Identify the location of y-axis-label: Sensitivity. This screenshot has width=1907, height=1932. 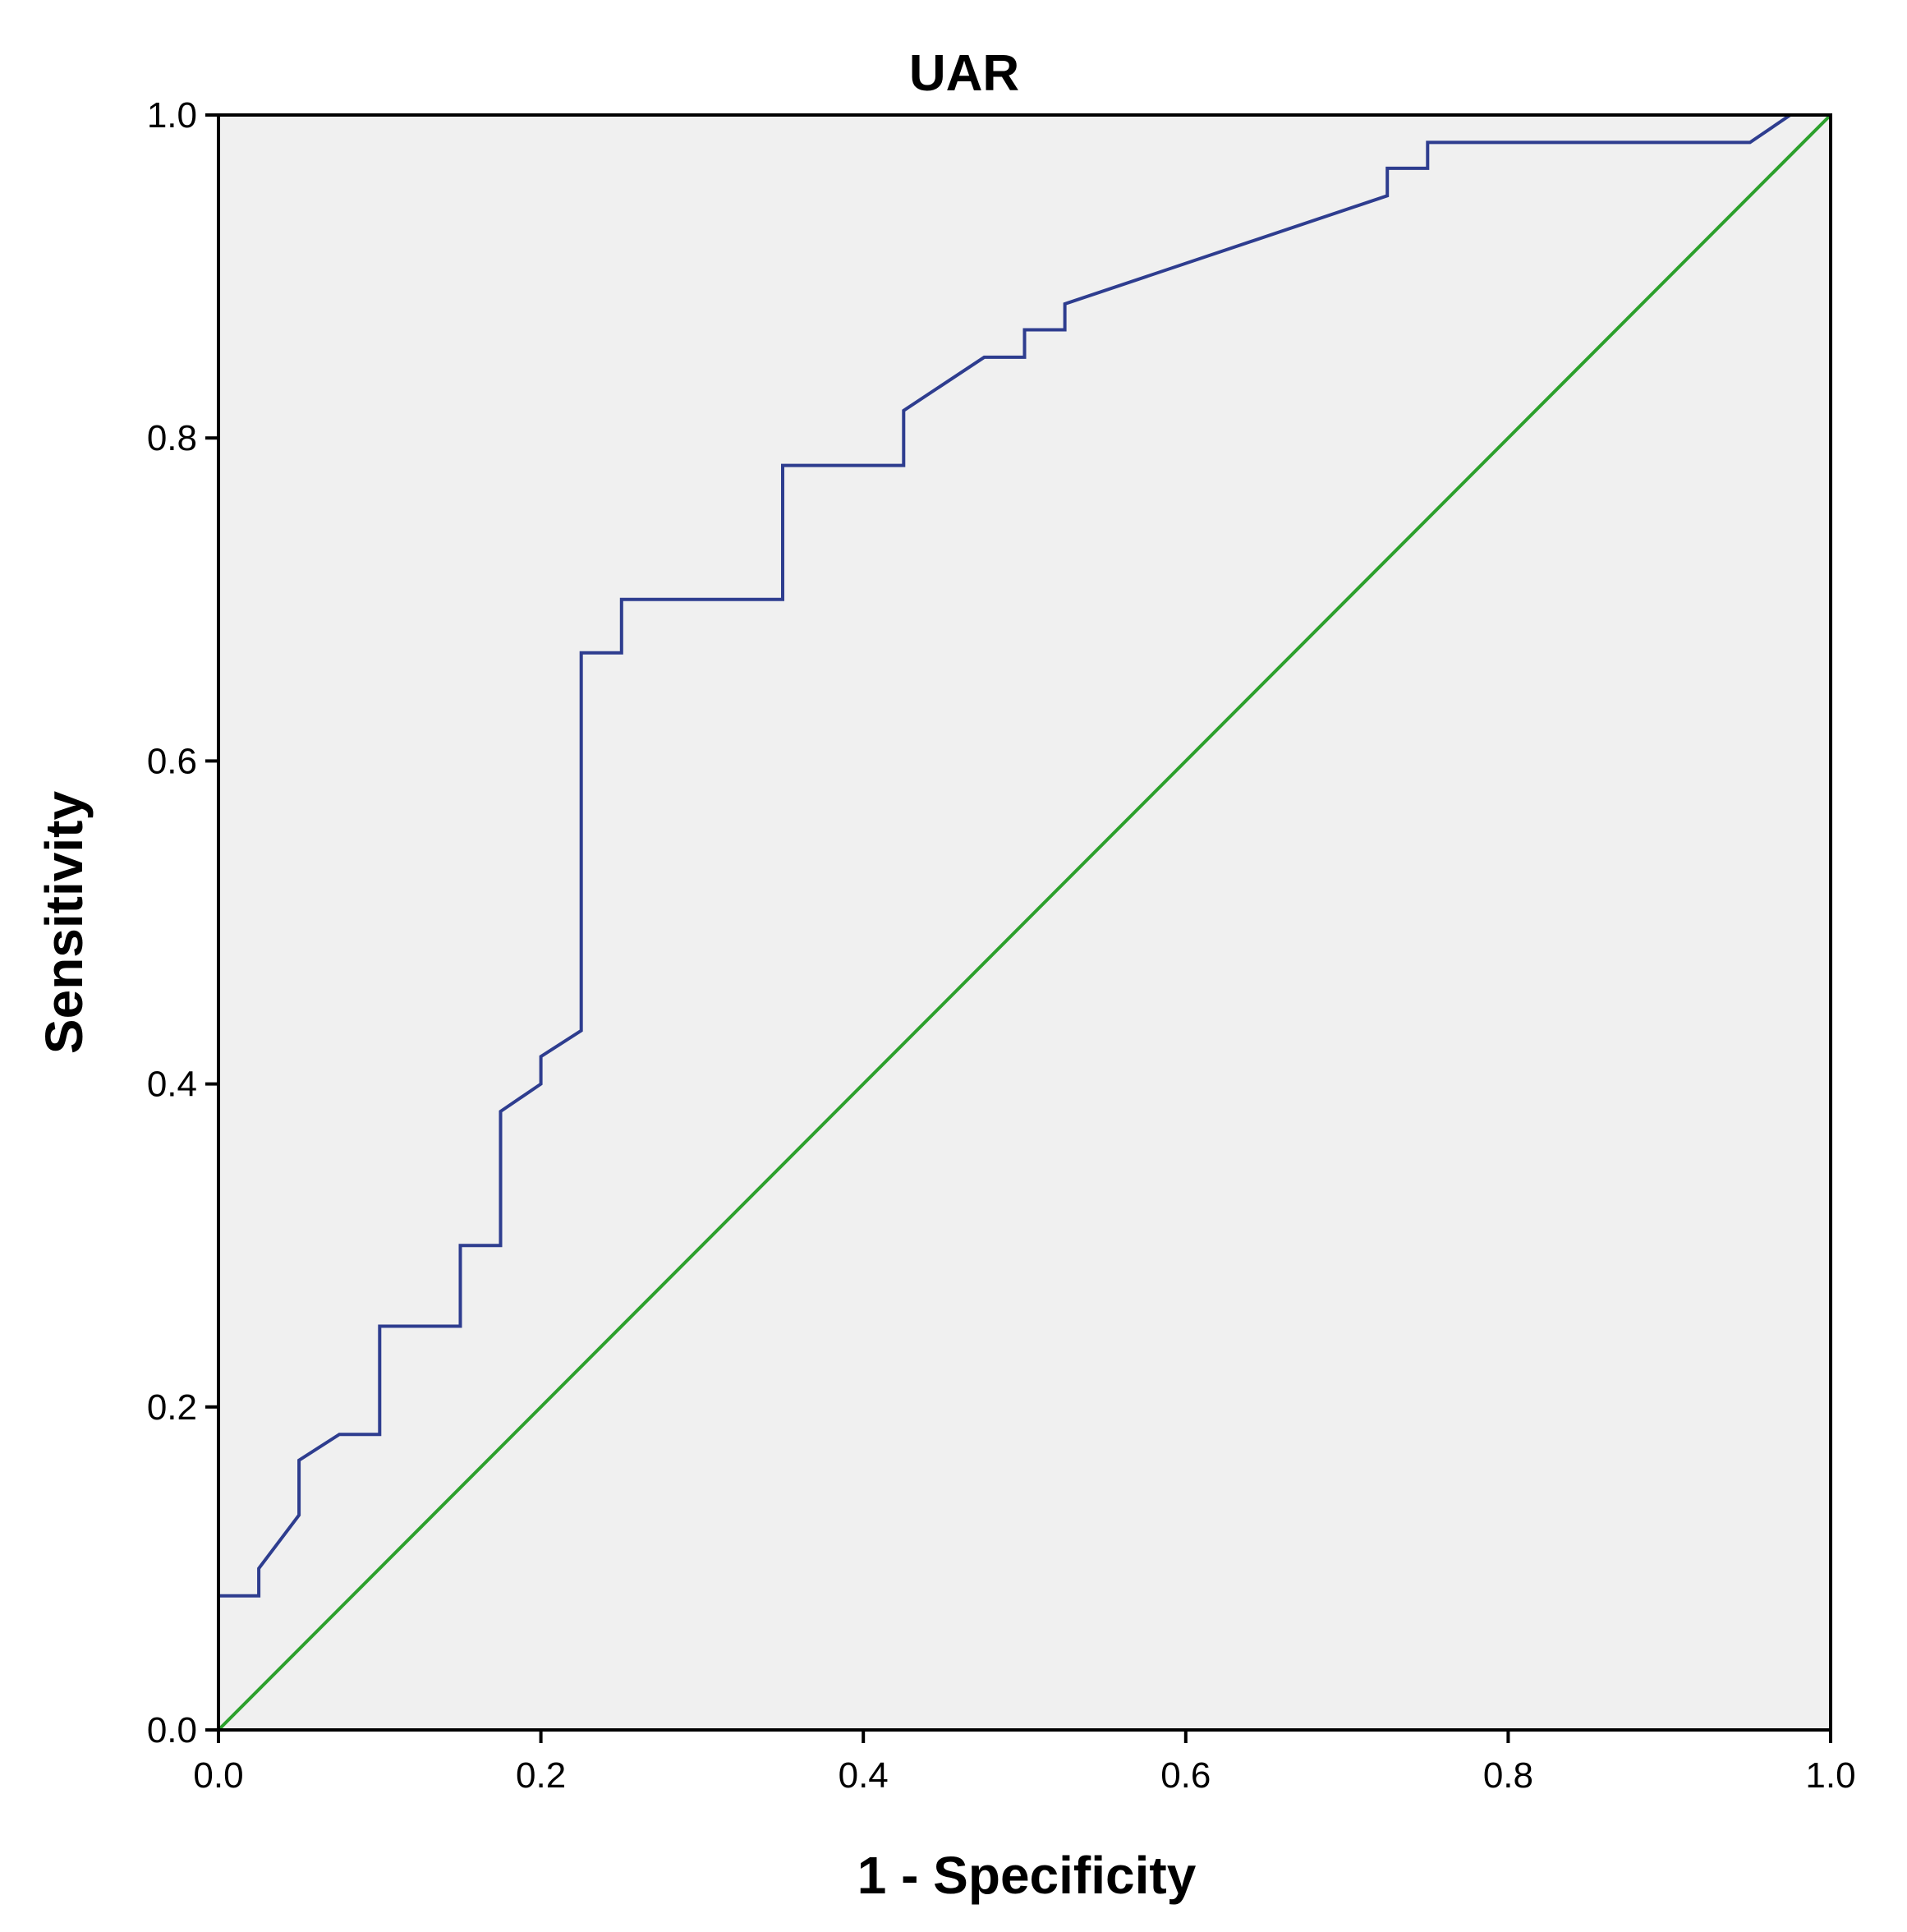
(64, 923).